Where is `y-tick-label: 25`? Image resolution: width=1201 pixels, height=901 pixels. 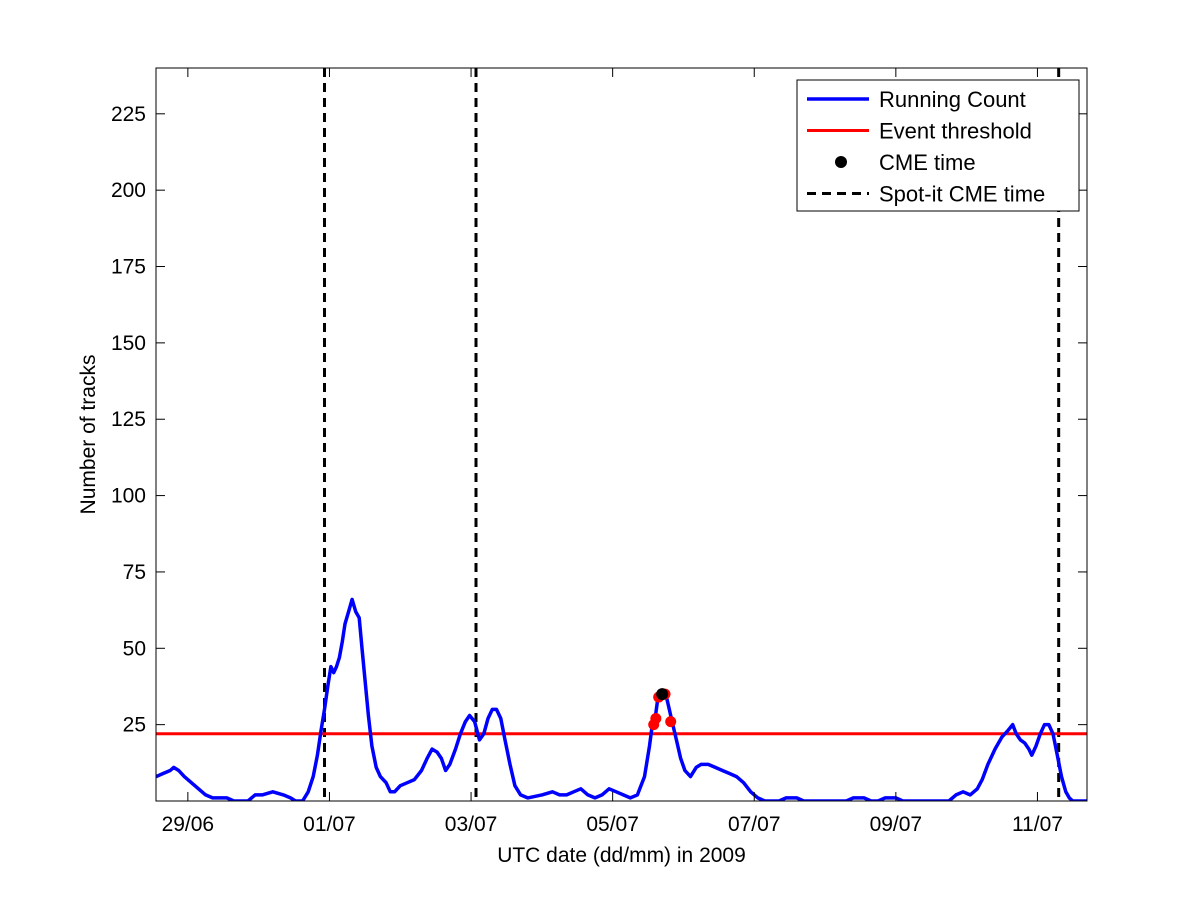 y-tick-label: 25 is located at coordinates (134, 725).